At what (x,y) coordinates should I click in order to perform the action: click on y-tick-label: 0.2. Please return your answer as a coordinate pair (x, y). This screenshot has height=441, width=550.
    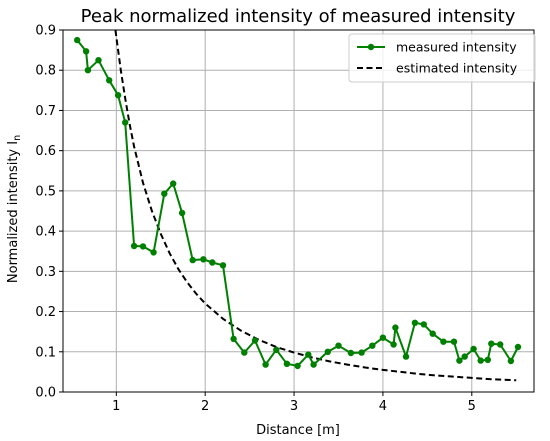
    Looking at the image, I should click on (45, 312).